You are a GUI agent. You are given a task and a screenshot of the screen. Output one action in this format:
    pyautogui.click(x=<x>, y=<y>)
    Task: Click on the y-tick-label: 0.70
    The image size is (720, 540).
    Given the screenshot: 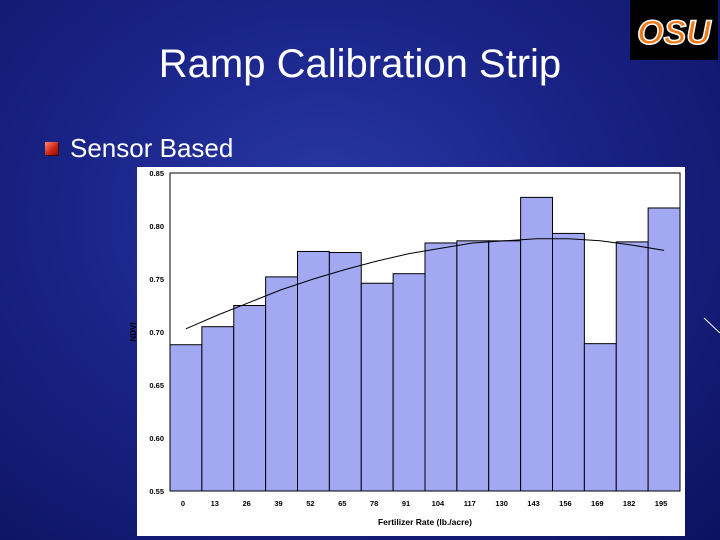 What is the action you would take?
    pyautogui.click(x=156, y=332)
    